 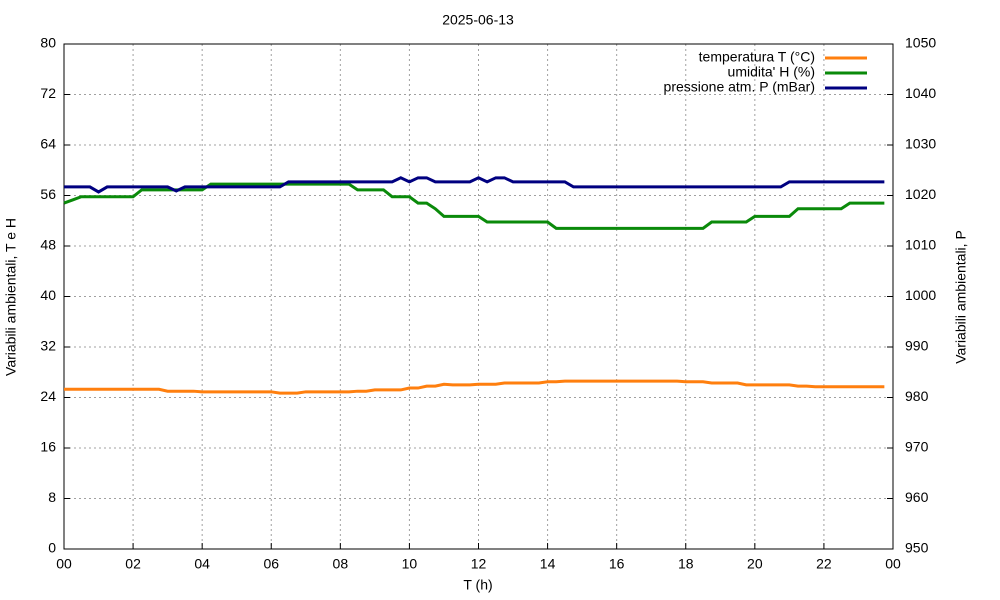 I want to click on y-tick-label: 0, so click(x=52, y=548).